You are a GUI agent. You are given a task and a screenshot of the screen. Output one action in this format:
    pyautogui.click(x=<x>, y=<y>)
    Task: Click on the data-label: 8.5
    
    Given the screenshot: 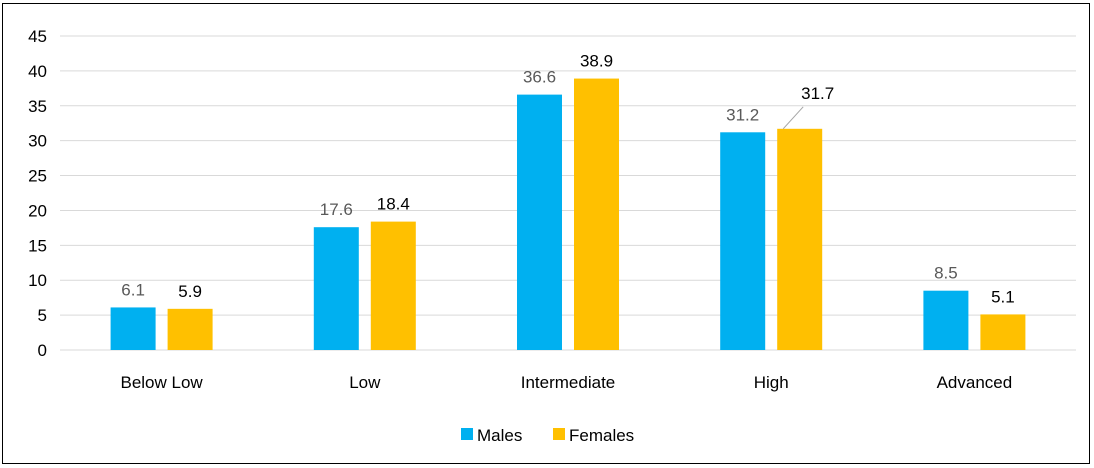 What is the action you would take?
    pyautogui.click(x=946, y=273)
    